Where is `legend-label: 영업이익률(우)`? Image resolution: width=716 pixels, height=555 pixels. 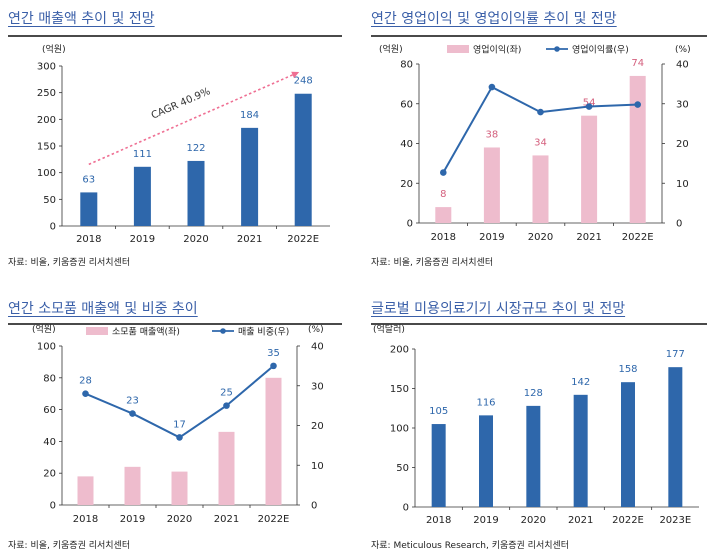
legend-label: 영업이익률(우) is located at coordinates (600, 50).